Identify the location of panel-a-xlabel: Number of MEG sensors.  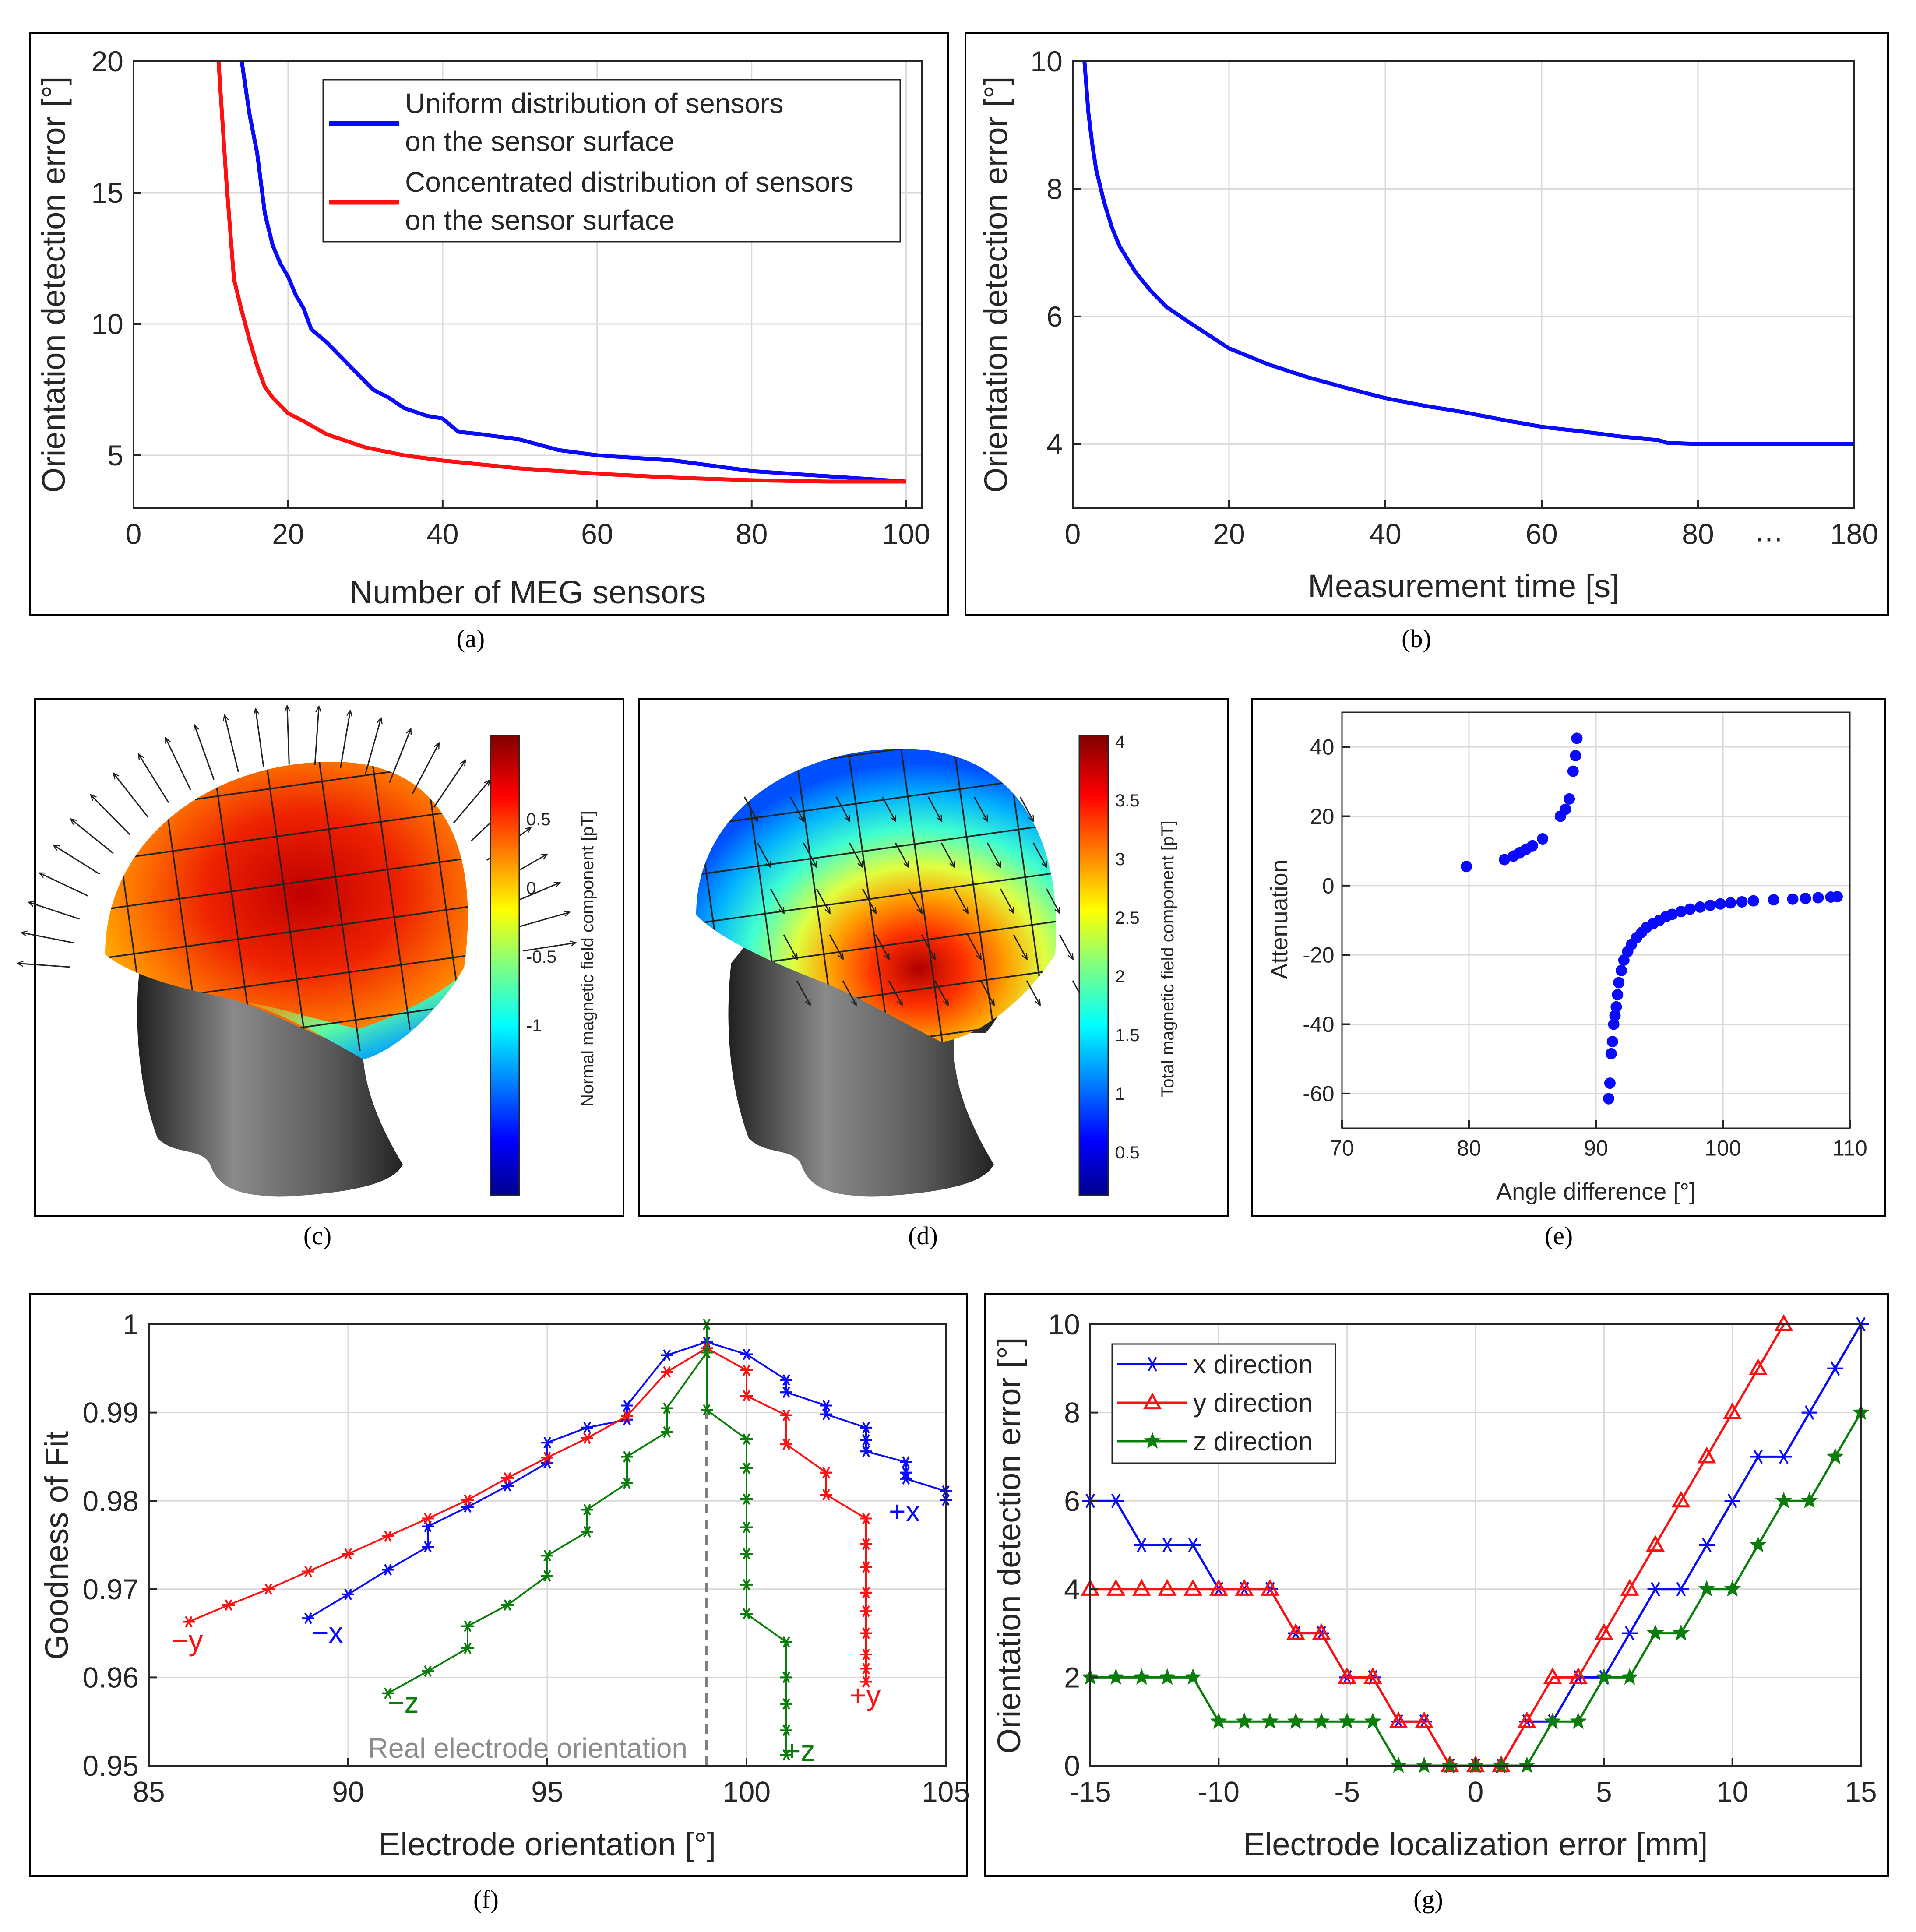
(527, 592).